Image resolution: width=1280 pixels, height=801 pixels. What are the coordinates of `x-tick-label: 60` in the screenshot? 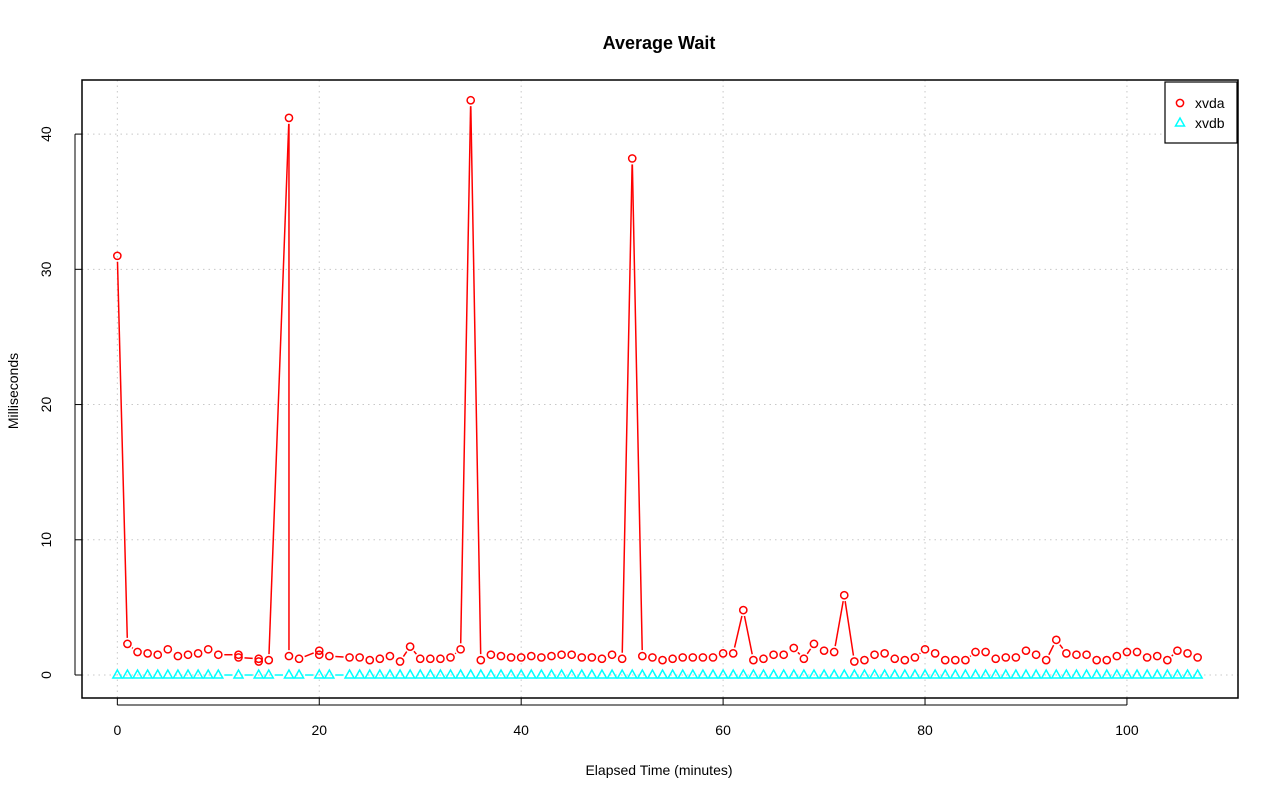 It's located at (723, 730).